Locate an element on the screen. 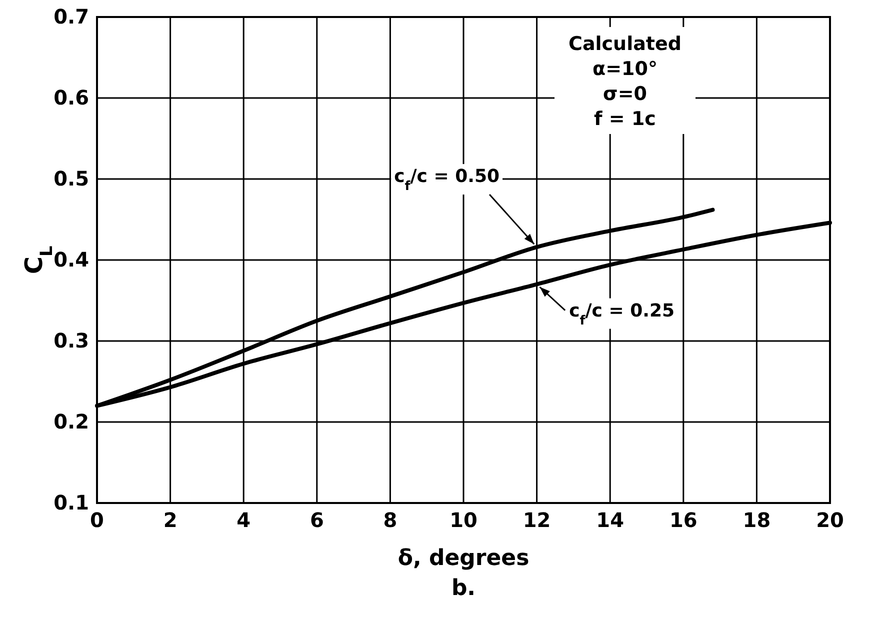  x-tick-label: 14 is located at coordinates (610, 520).